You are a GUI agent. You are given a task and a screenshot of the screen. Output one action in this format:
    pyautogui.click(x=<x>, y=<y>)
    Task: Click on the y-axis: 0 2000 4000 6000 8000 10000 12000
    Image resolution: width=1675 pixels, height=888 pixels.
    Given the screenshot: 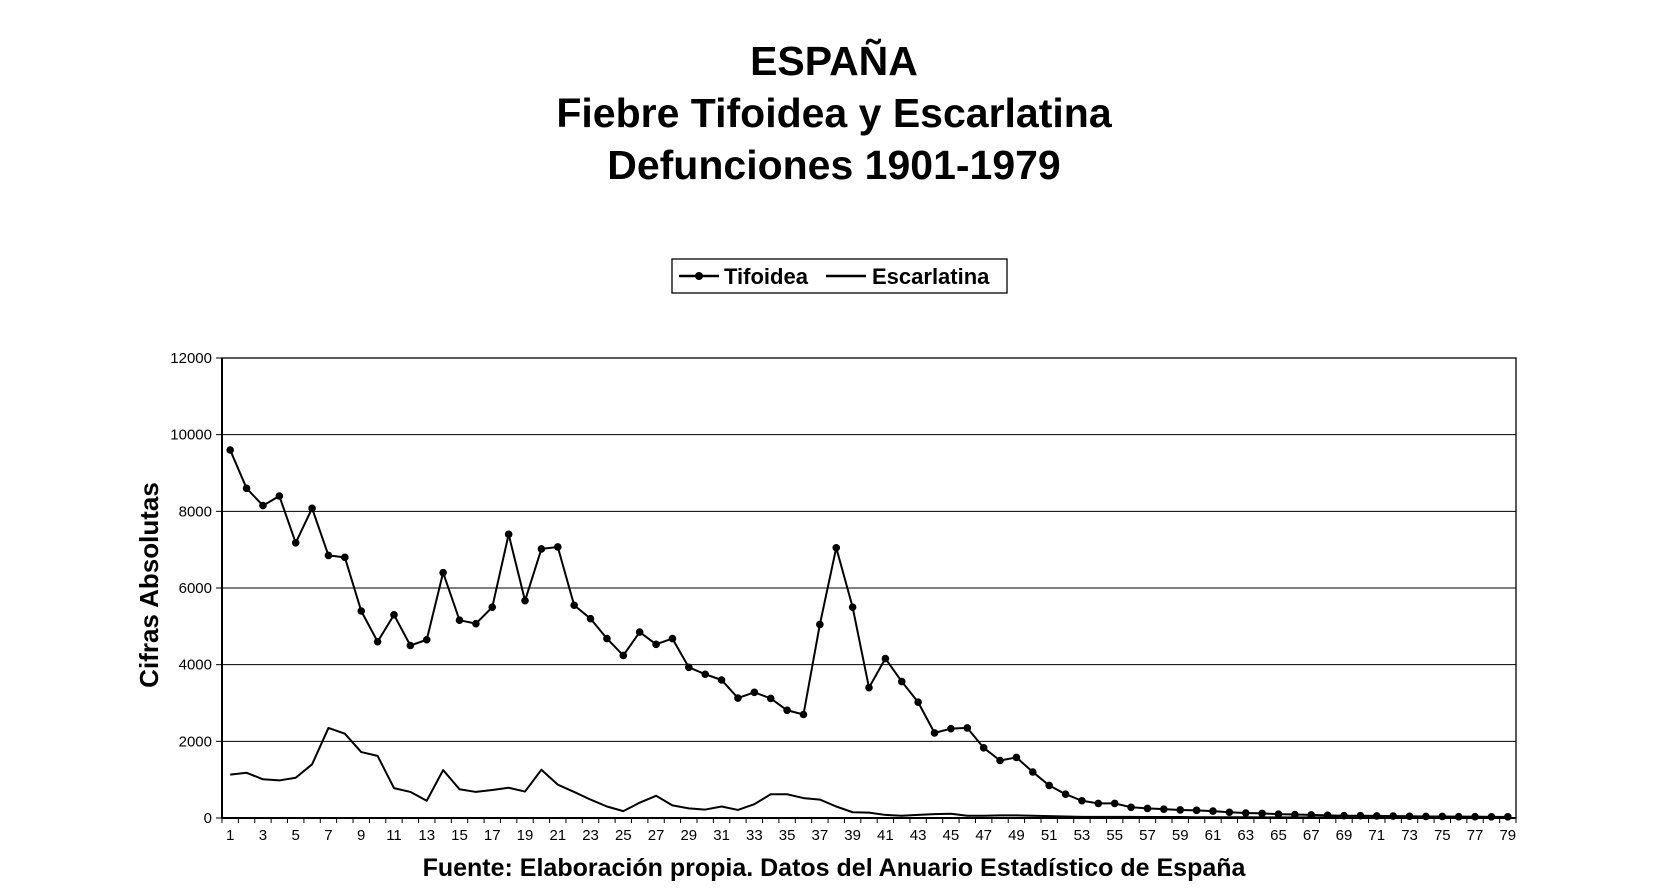 What is the action you would take?
    pyautogui.click(x=196, y=588)
    